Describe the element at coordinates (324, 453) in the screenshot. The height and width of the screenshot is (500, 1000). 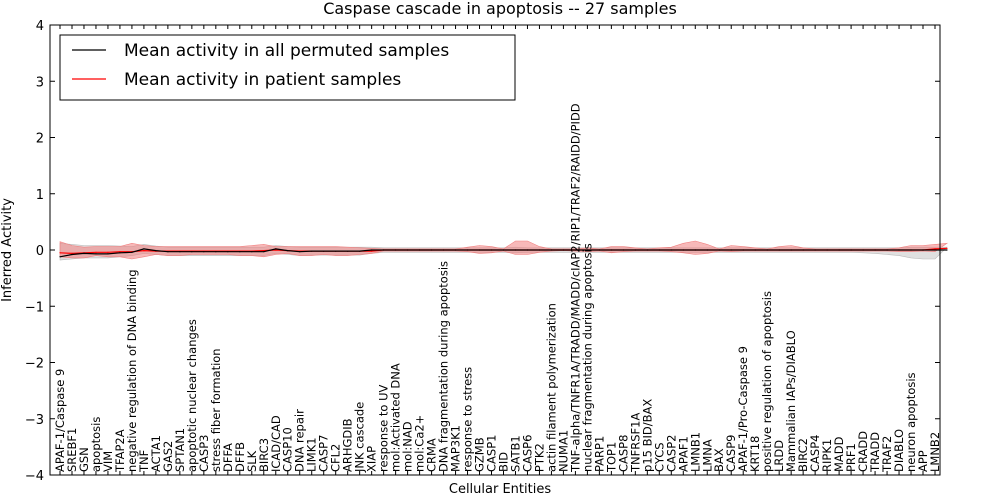
I see `x-category-label: CASP7` at that location.